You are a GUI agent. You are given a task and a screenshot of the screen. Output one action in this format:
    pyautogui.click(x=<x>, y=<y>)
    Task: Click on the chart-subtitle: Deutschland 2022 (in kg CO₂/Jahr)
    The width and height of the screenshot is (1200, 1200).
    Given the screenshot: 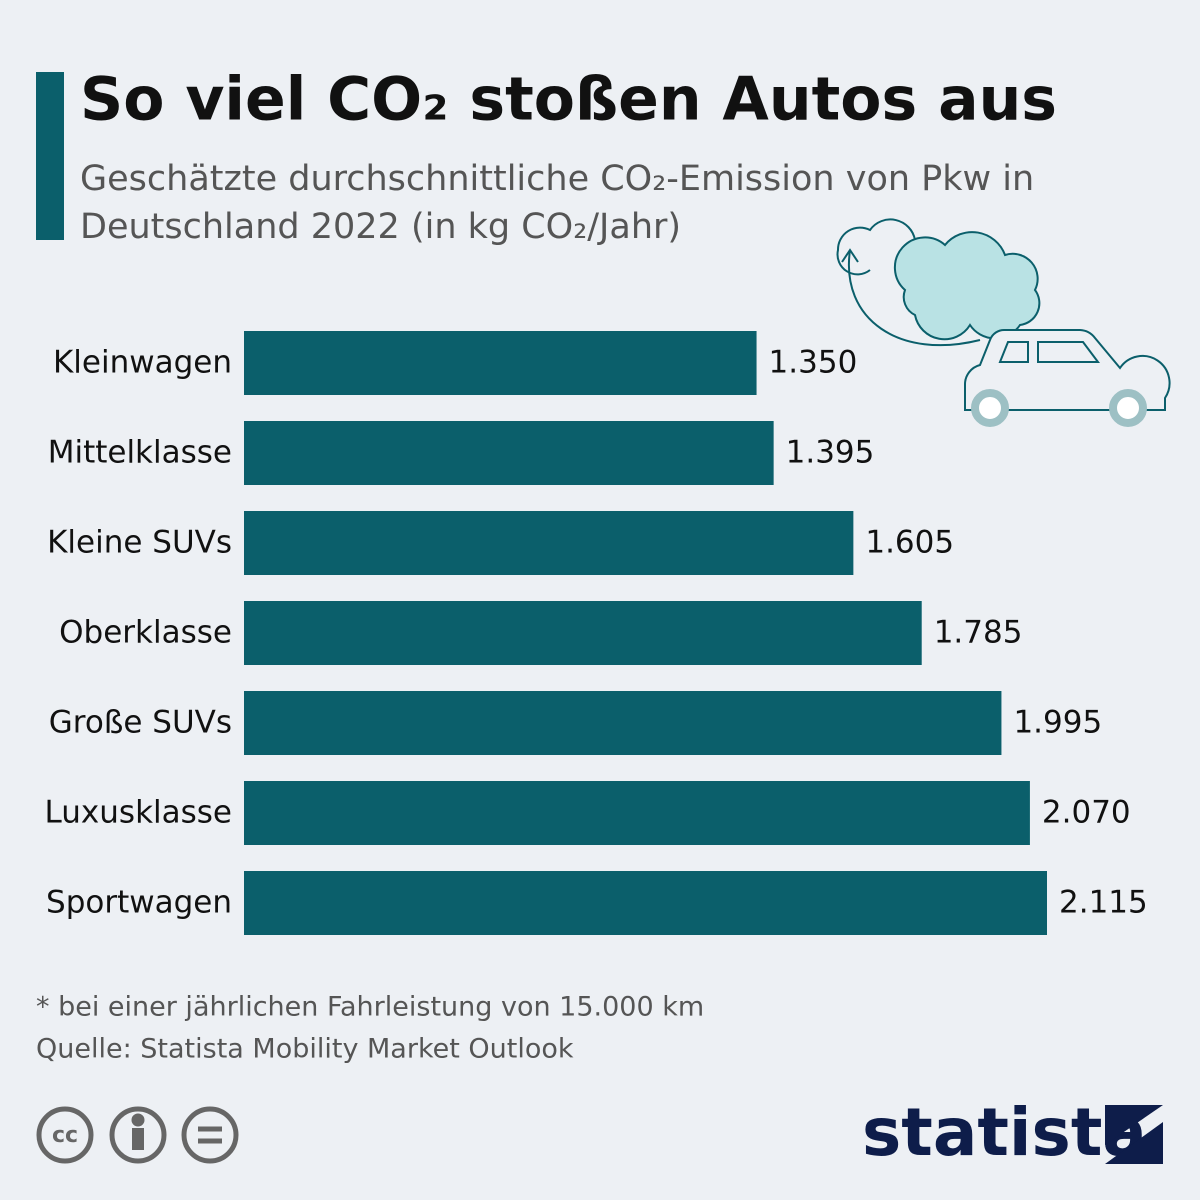 What is the action you would take?
    pyautogui.click(x=380, y=227)
    